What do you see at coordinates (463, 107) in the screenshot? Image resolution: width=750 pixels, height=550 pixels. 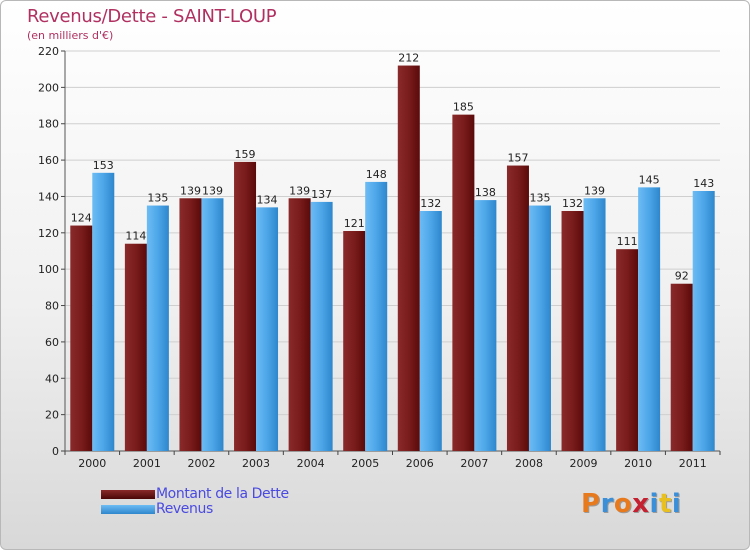 I see `data-label: 185` at bounding box center [463, 107].